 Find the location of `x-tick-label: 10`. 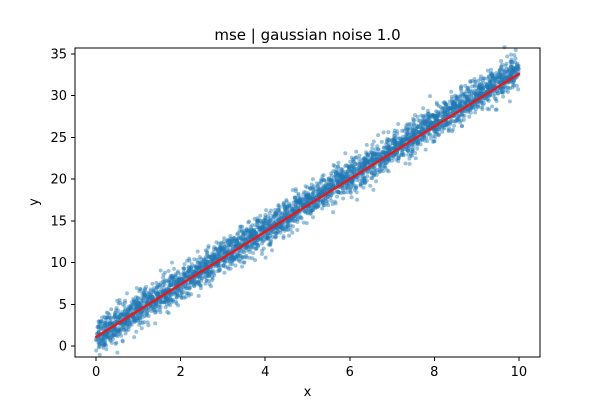

x-tick-label: 10 is located at coordinates (519, 372).